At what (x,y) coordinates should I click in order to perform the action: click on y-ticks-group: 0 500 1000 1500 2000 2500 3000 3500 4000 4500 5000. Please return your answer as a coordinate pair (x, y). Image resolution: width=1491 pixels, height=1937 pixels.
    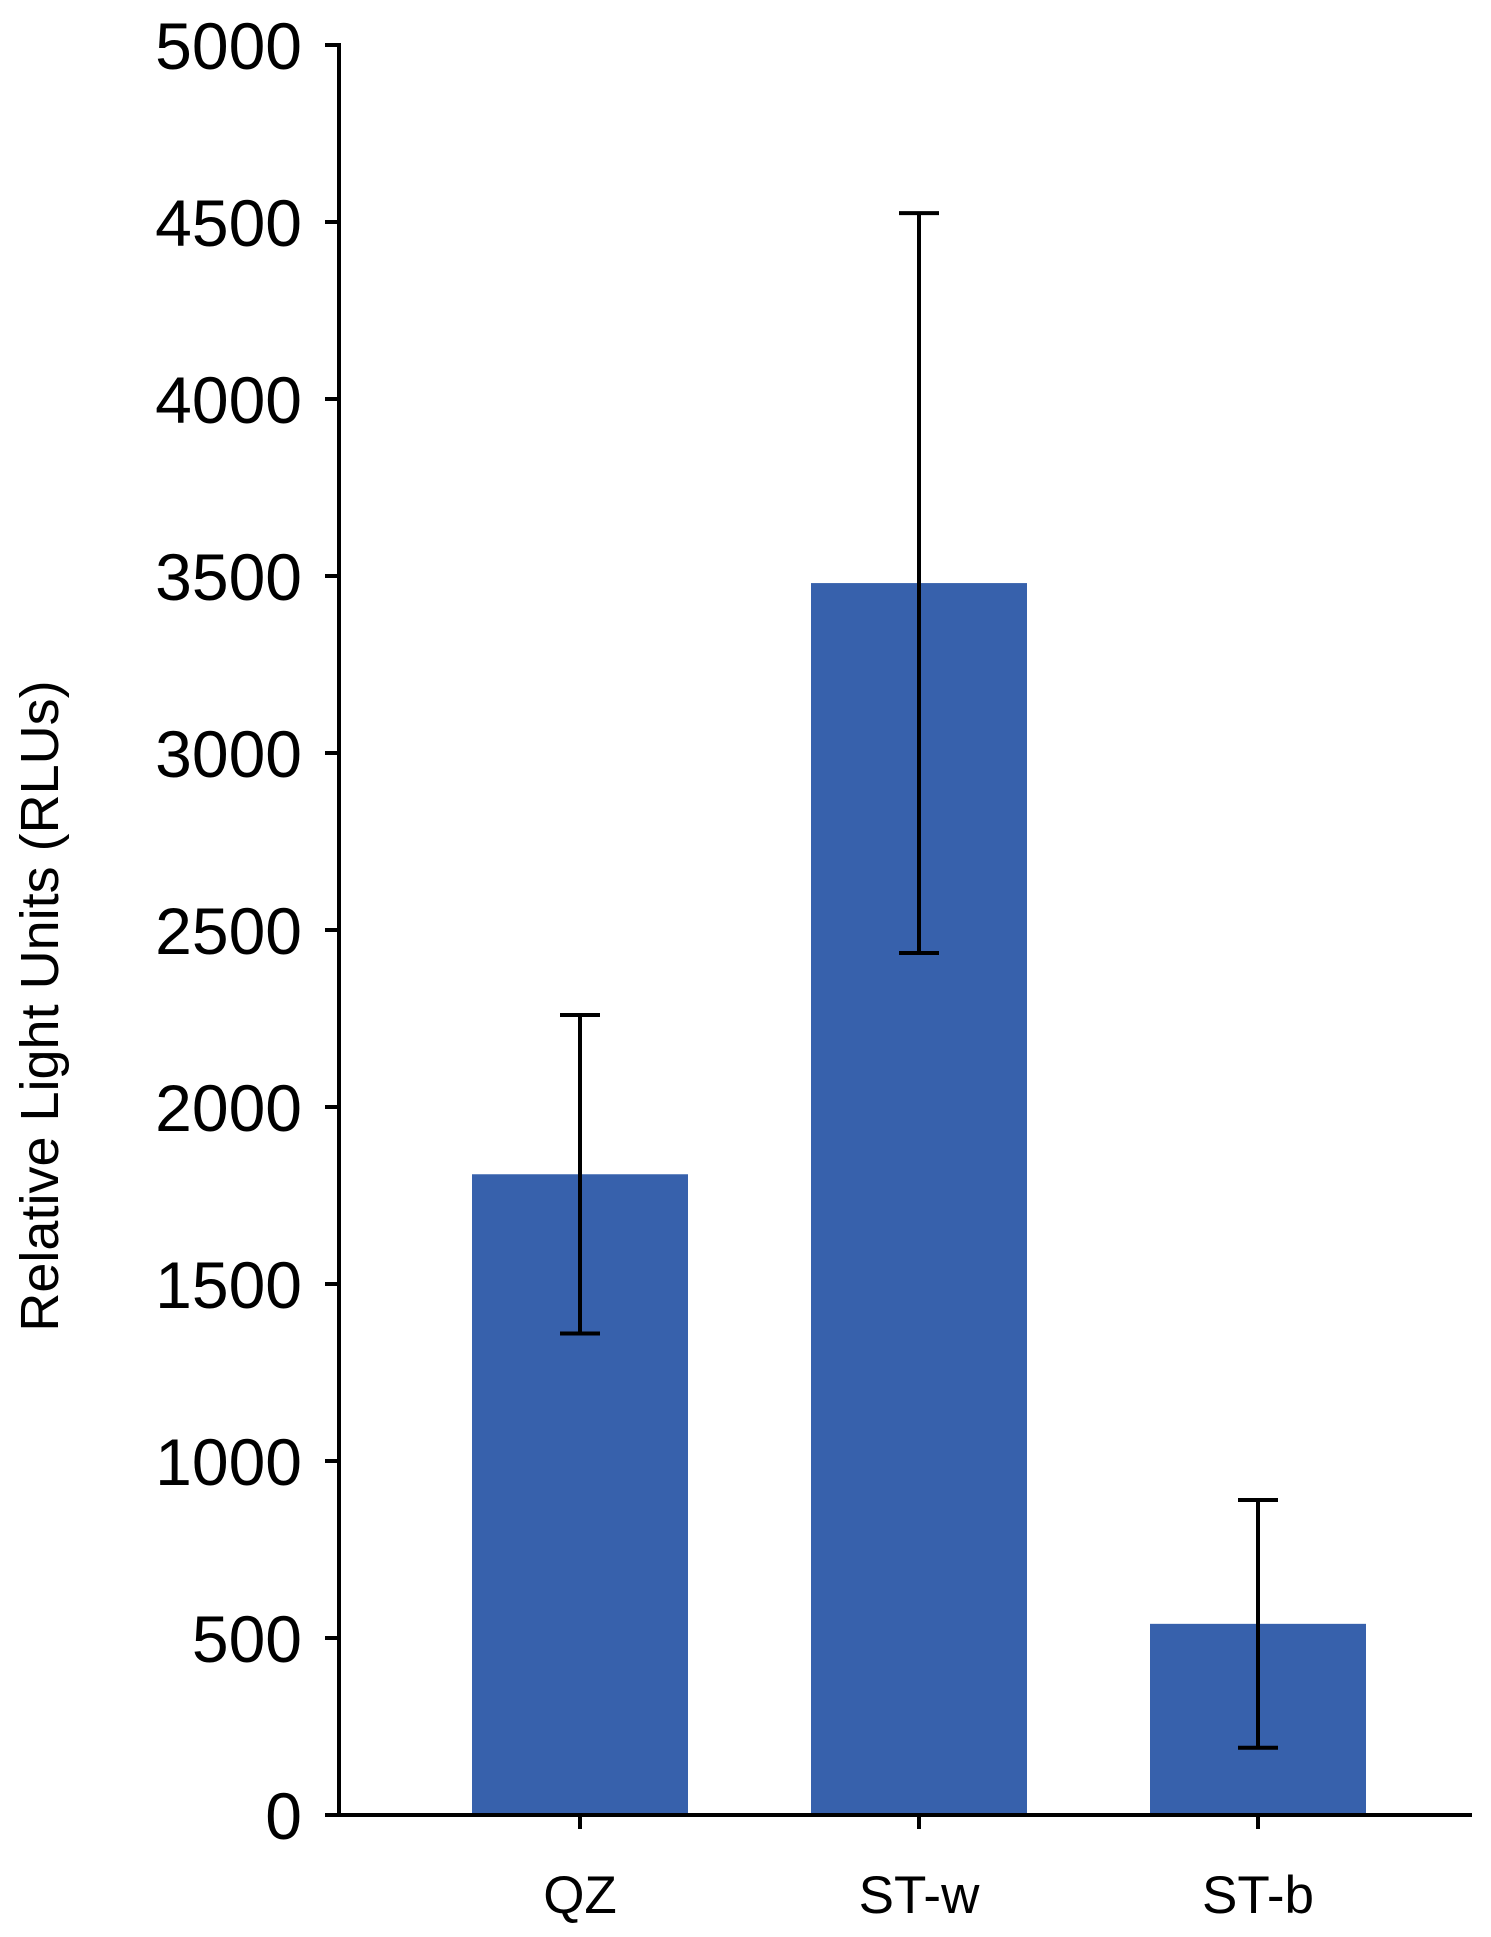
    Looking at the image, I should click on (247, 931).